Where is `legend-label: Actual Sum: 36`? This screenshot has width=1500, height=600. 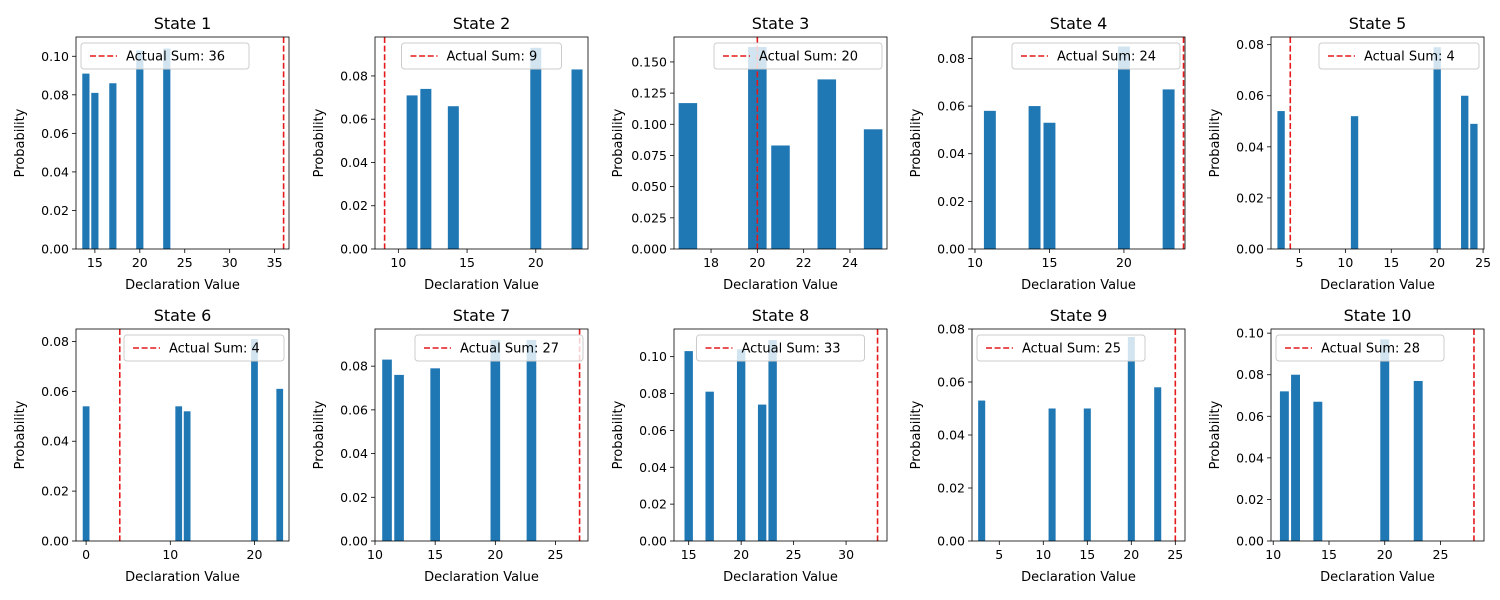 legend-label: Actual Sum: 36 is located at coordinates (175, 57).